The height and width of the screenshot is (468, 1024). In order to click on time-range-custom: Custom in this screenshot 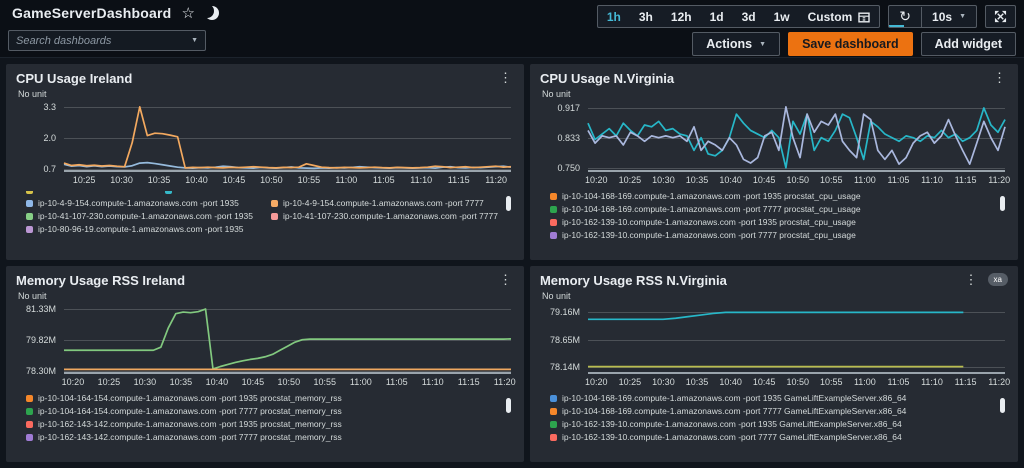, I will do `click(839, 17)`.